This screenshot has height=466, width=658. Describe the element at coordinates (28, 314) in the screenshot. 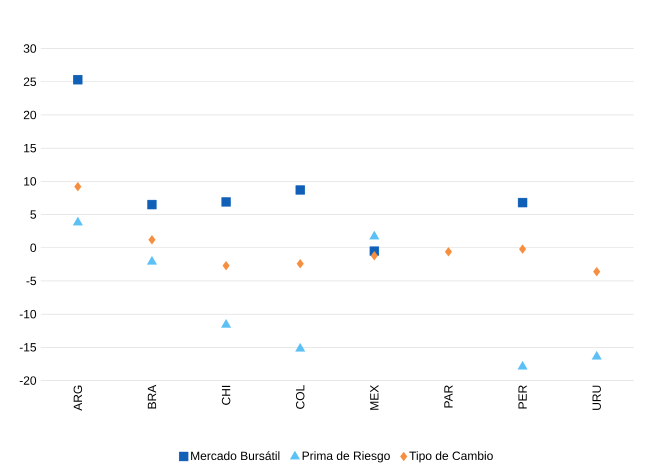

I see `y-tick-label: -10` at that location.